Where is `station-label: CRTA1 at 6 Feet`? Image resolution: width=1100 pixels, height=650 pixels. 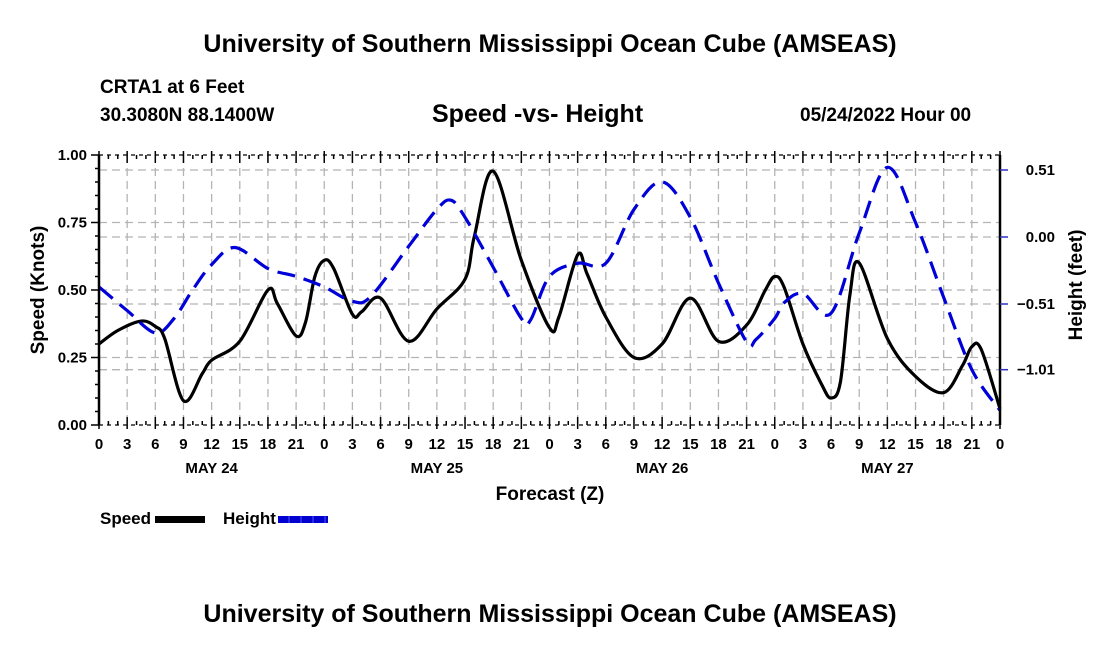
station-label: CRTA1 at 6 Feet is located at coordinates (172, 87).